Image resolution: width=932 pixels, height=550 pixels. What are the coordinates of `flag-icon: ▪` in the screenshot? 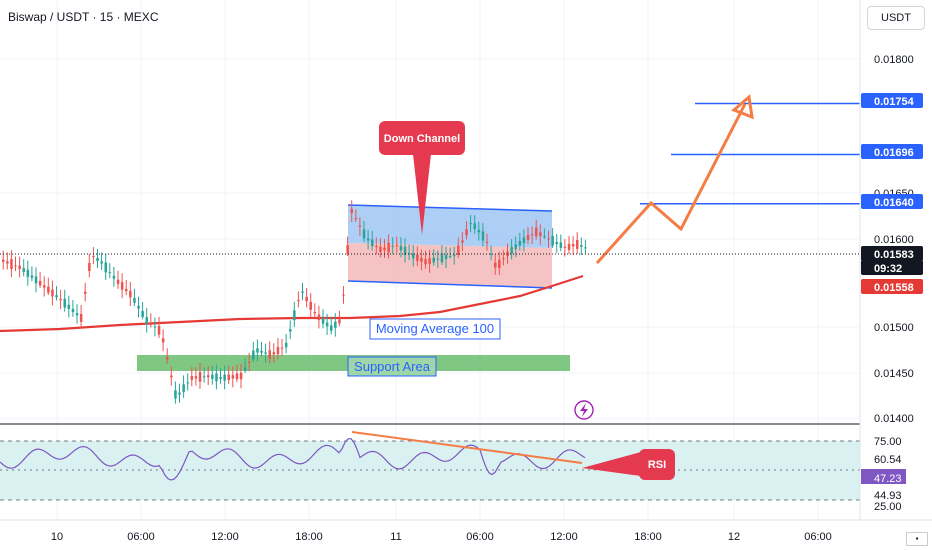 It's located at (917, 539).